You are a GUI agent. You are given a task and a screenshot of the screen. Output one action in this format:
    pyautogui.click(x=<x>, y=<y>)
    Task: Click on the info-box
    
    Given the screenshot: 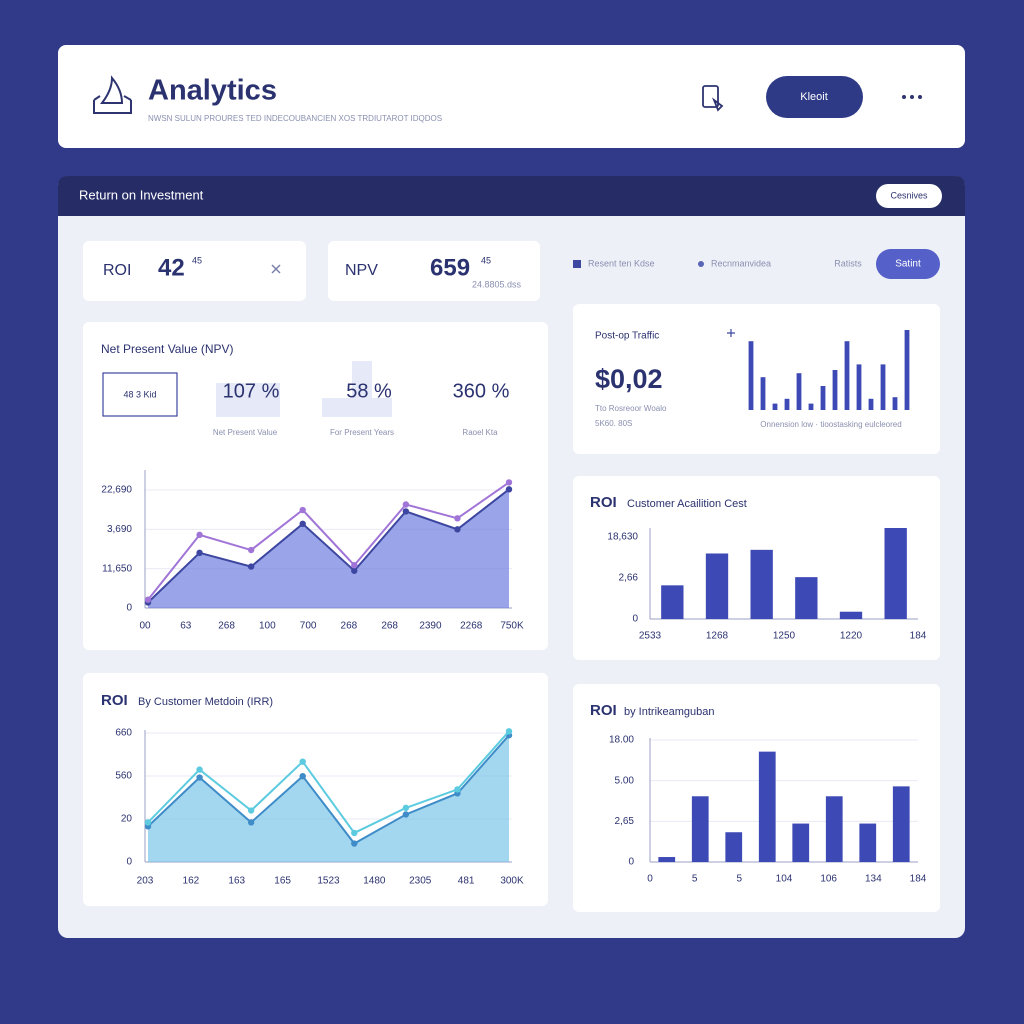 What is the action you would take?
    pyautogui.click(x=140, y=394)
    